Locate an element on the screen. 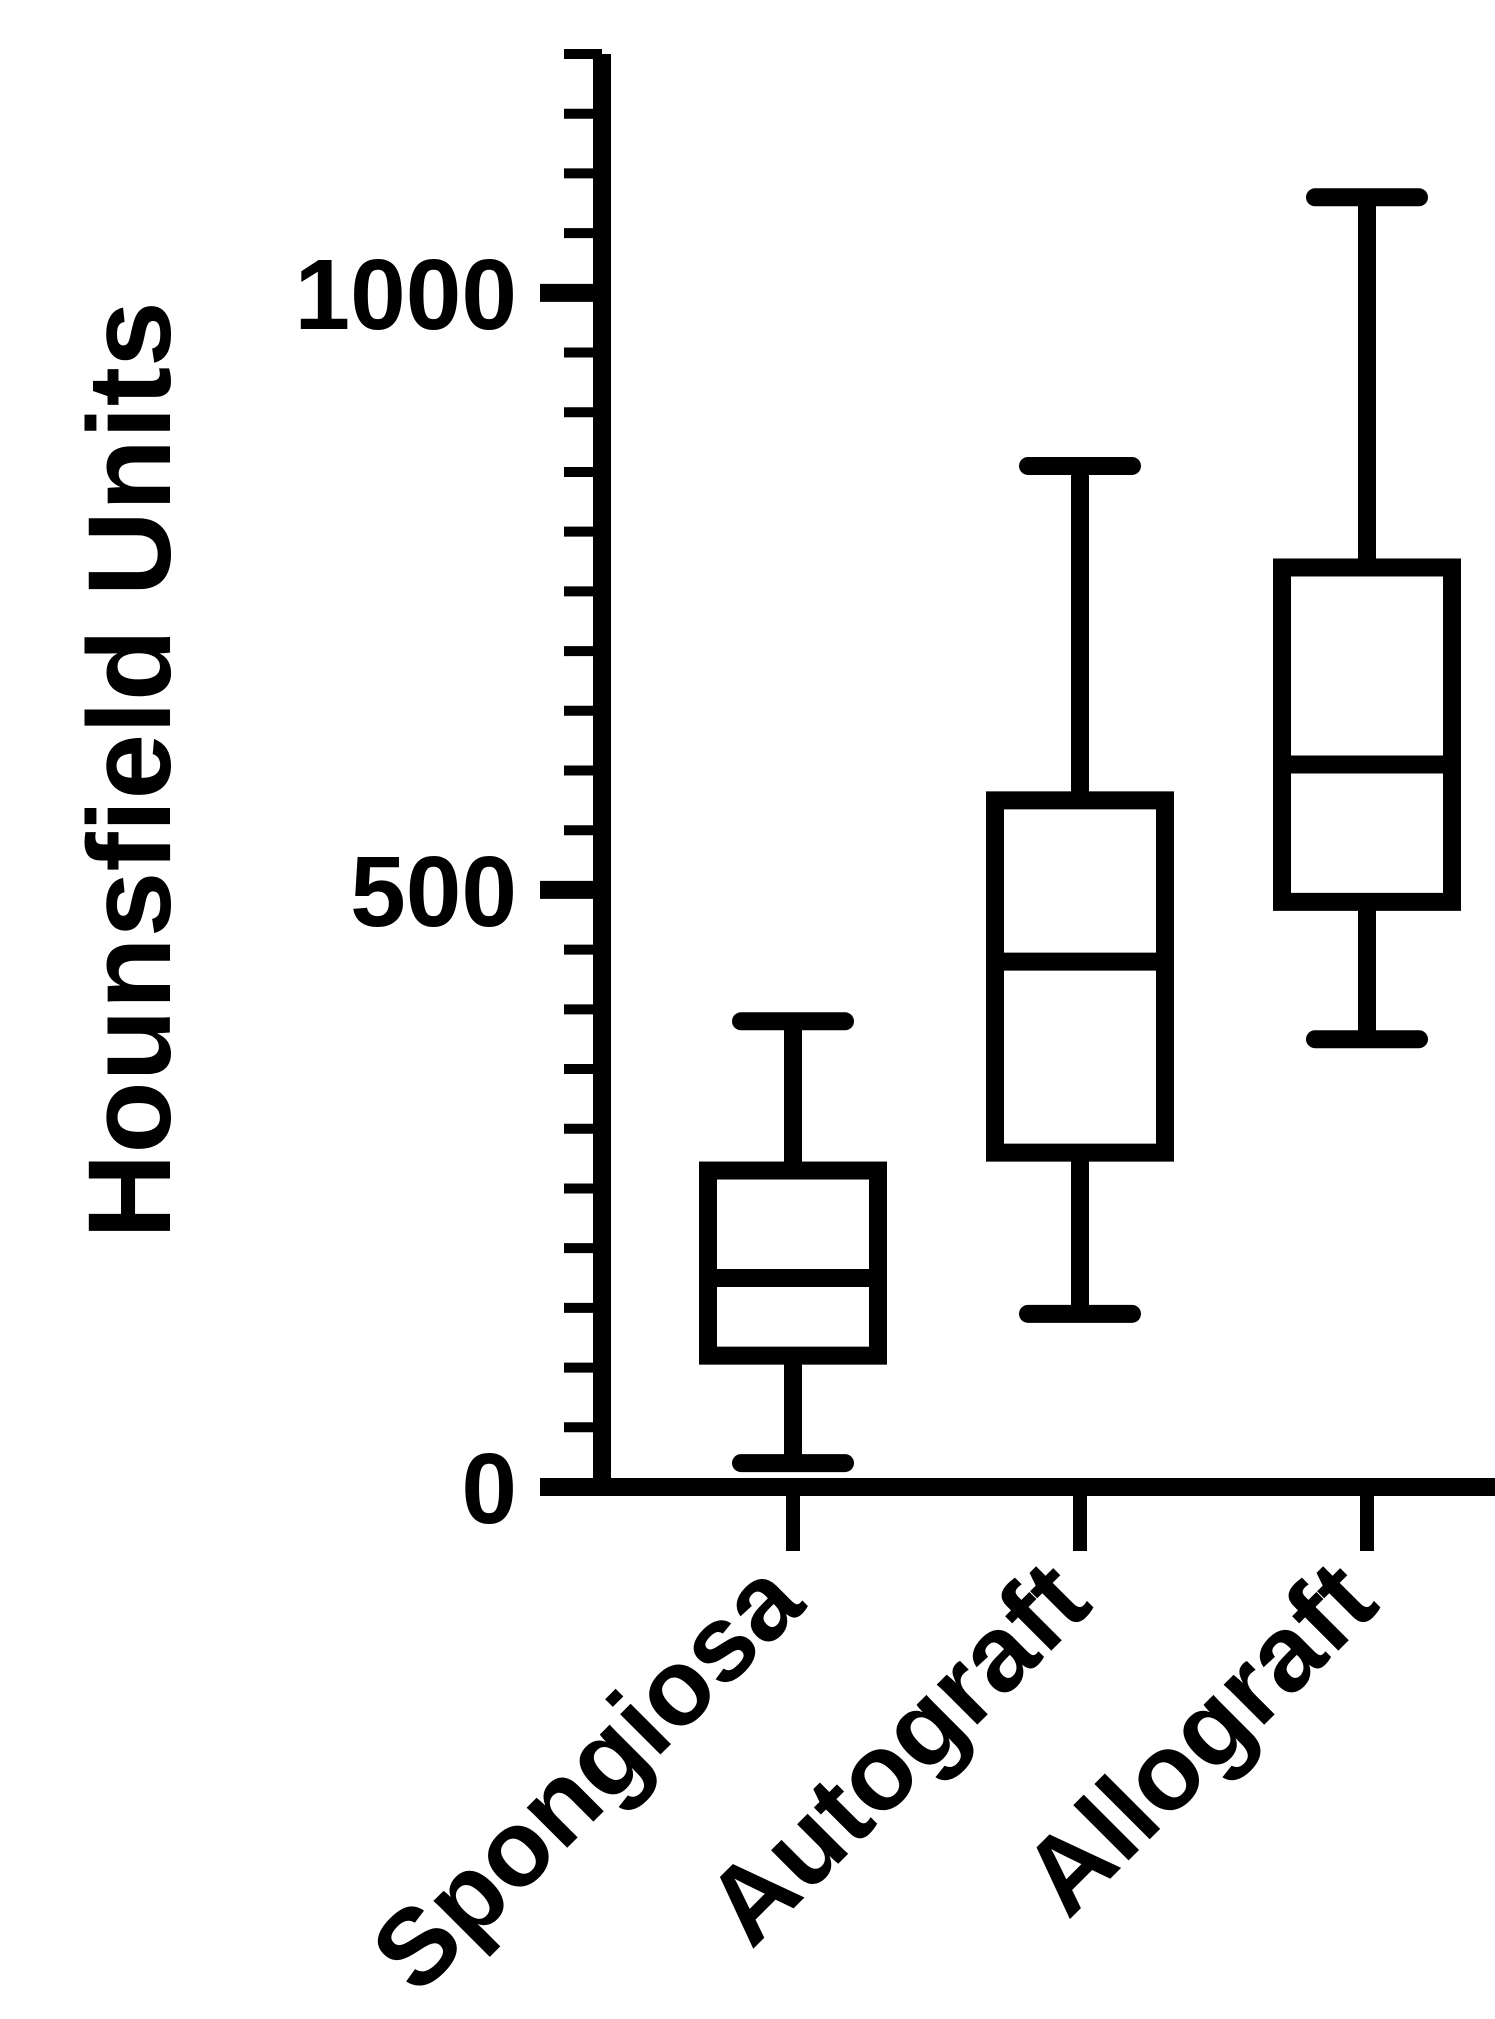 The image size is (1495, 2019). box-autograft is located at coordinates (1080, 889).